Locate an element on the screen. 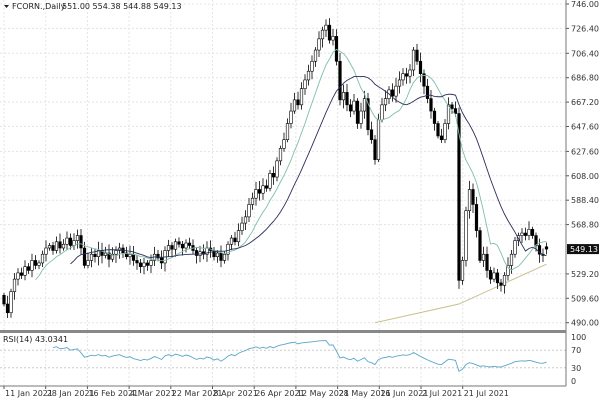 Image resolution: width=600 pixels, height=400 pixels. ma-long-line is located at coordinates (460, 293).